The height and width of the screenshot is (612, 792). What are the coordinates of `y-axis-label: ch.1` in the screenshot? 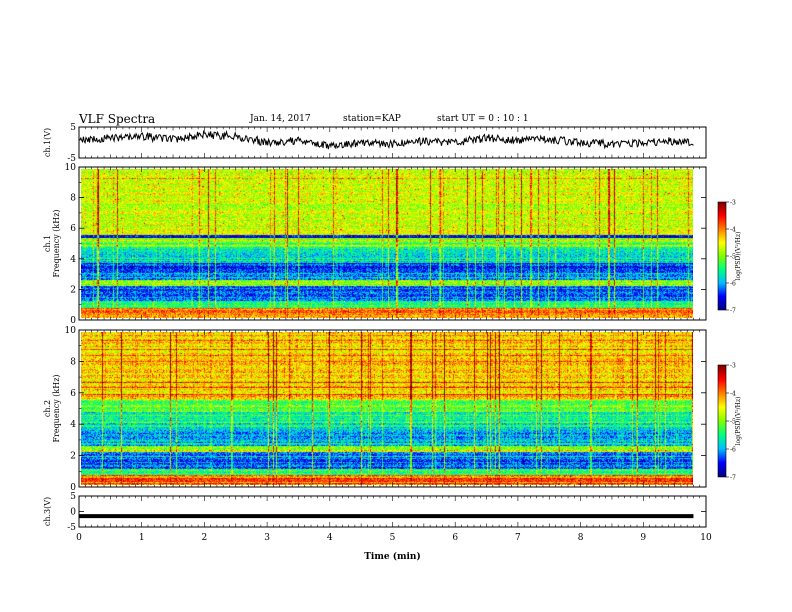 It's located at (47, 243).